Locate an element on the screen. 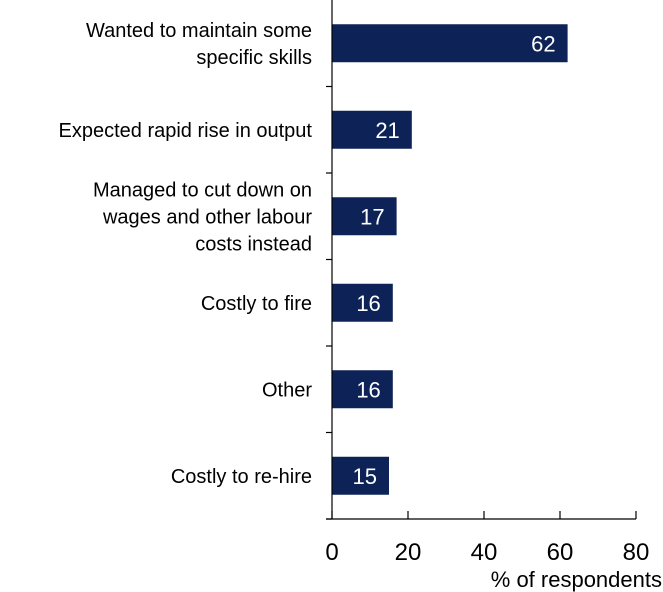  category-label-line: Other is located at coordinates (287, 390).